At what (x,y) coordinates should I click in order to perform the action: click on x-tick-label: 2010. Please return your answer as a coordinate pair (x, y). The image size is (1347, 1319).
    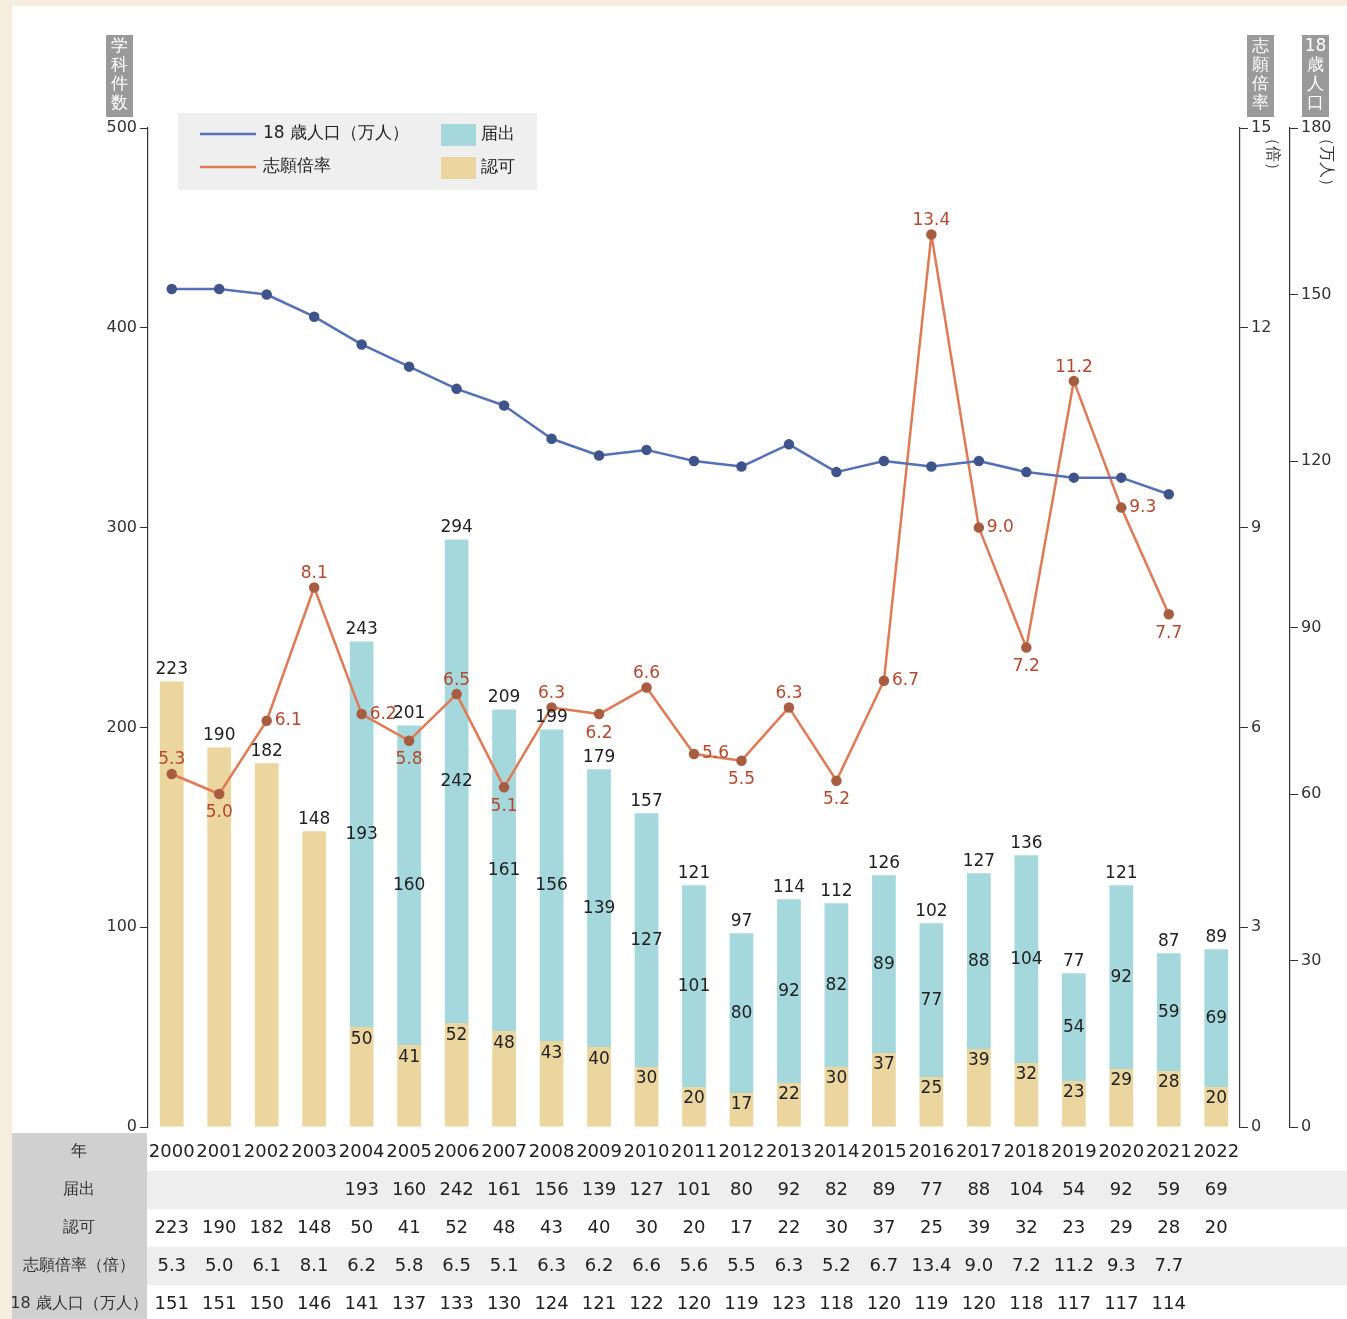
    Looking at the image, I should click on (646, 1150).